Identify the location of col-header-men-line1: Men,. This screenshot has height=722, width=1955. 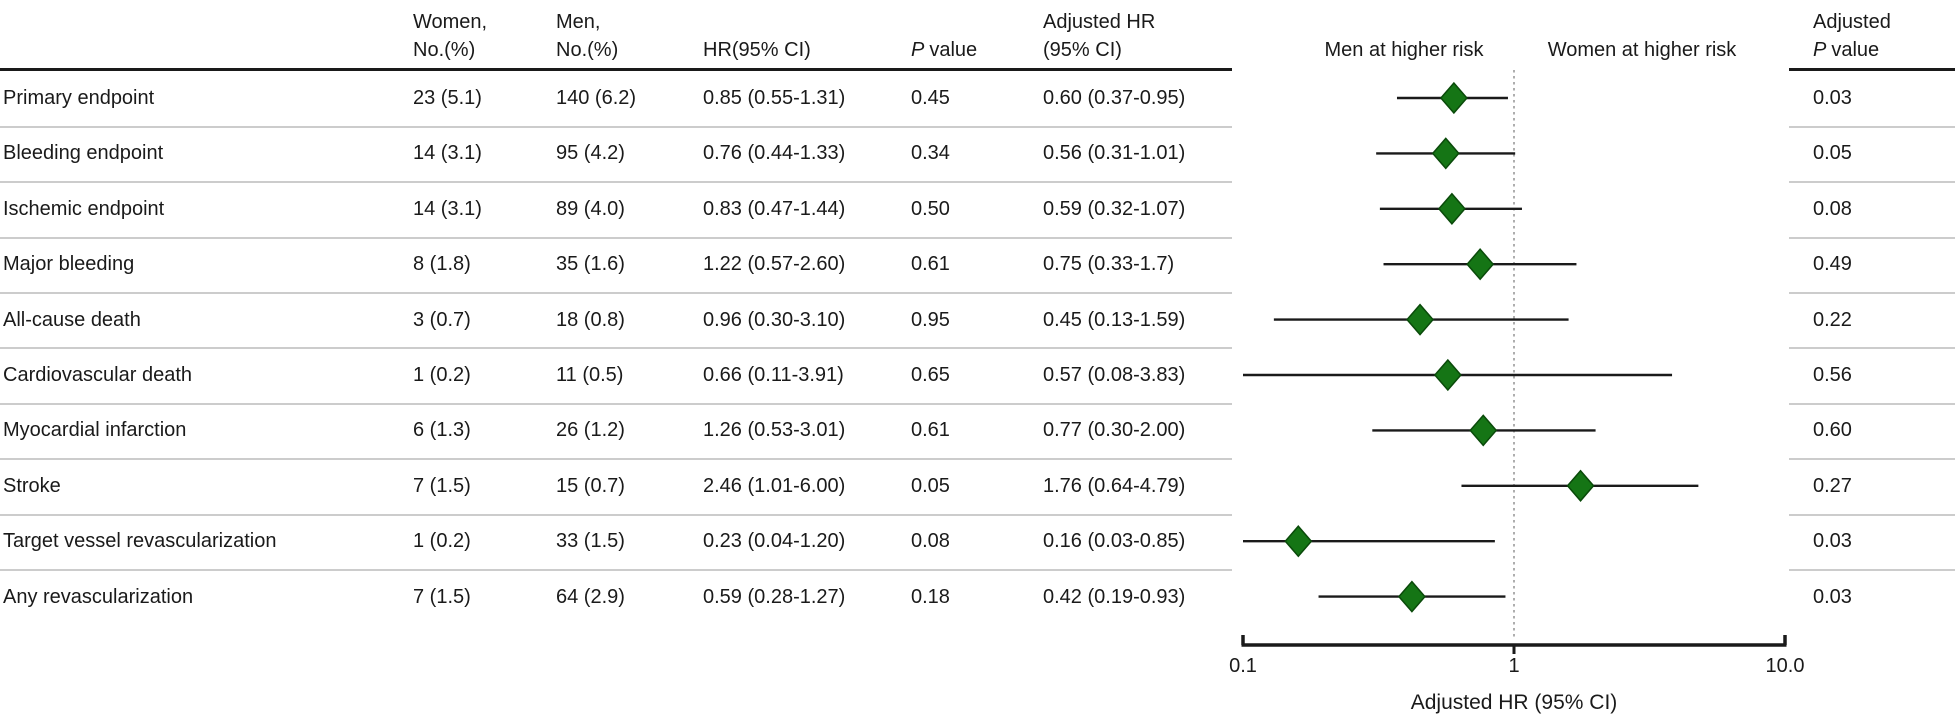
(578, 22).